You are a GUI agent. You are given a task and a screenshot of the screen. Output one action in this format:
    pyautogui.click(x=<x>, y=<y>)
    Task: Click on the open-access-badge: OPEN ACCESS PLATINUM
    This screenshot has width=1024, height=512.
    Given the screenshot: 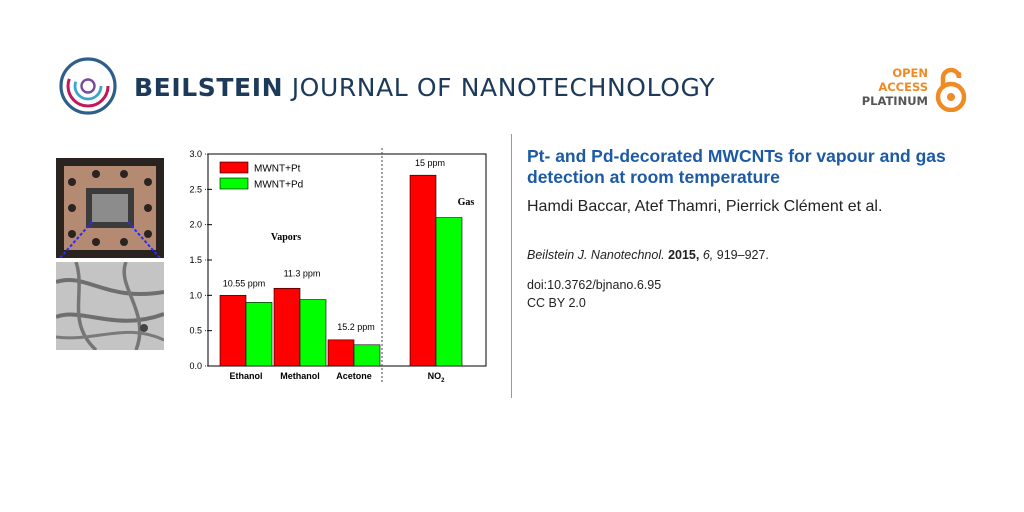 What is the action you would take?
    pyautogui.click(x=908, y=87)
    